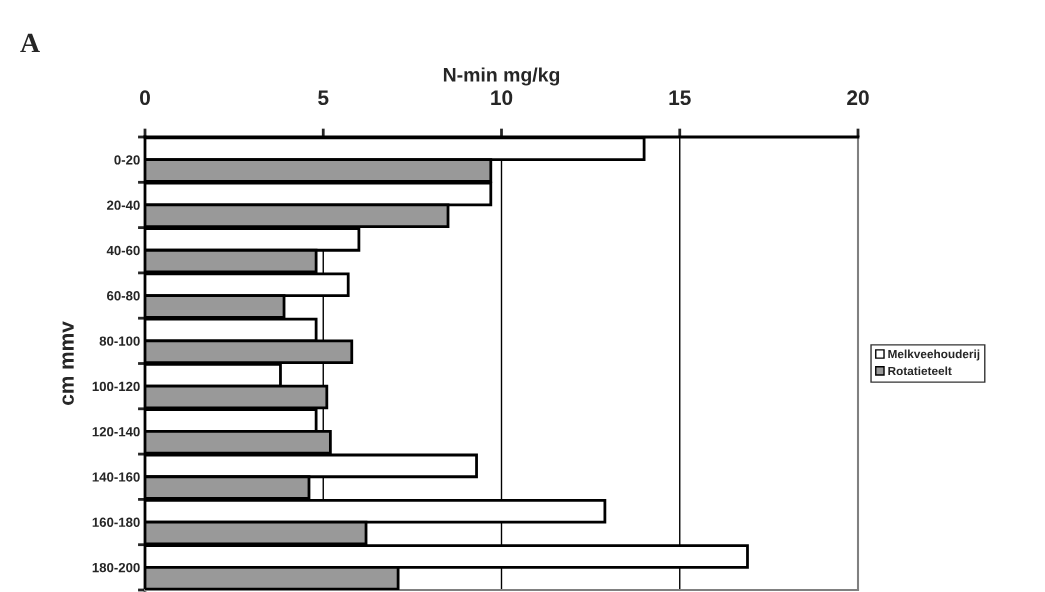 The image size is (1045, 592). Describe the element at coordinates (502, 98) in the screenshot. I see `x-tick-label: 10` at that location.